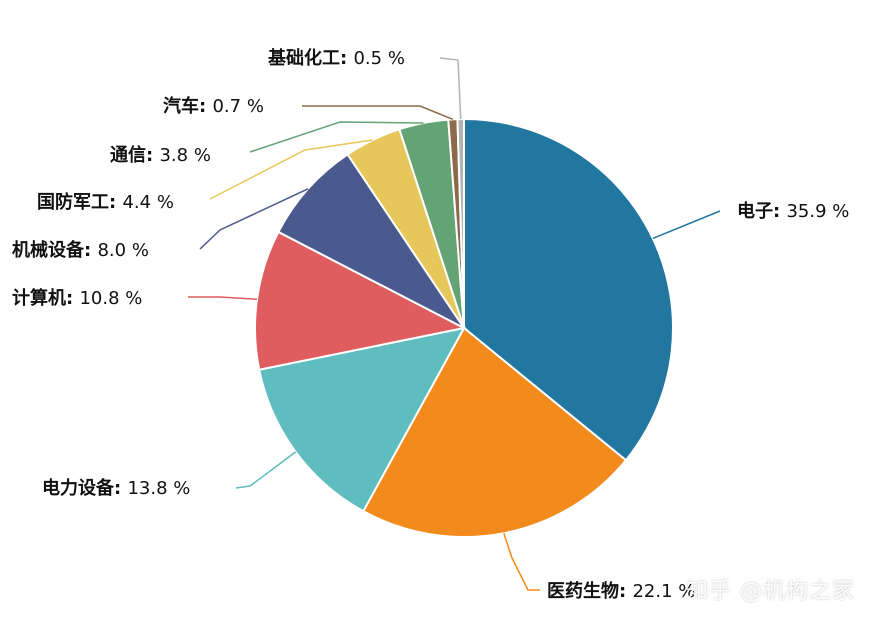  Describe the element at coordinates (122, 250) in the screenshot. I see `slice-label-value: 8.0 %` at that location.